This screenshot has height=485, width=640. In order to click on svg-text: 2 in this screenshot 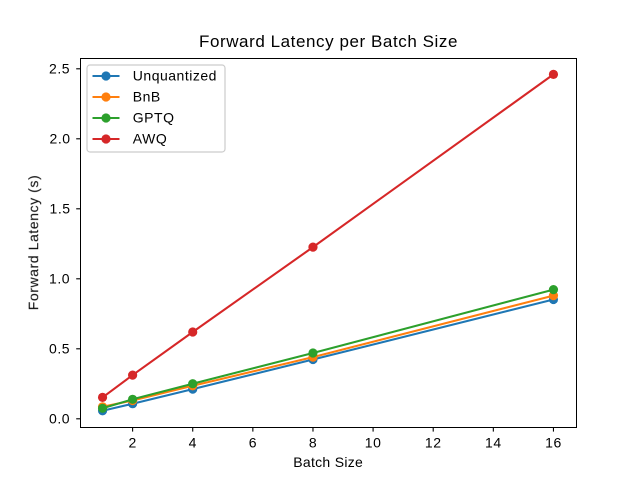, I will do `click(132, 443)`.